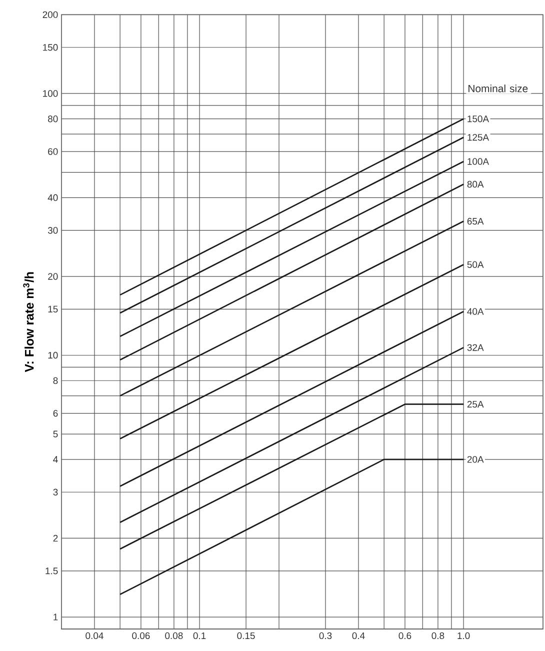 The image size is (545, 651). Describe the element at coordinates (405, 636) in the screenshot. I see `x-tick-label: 0.6` at that location.